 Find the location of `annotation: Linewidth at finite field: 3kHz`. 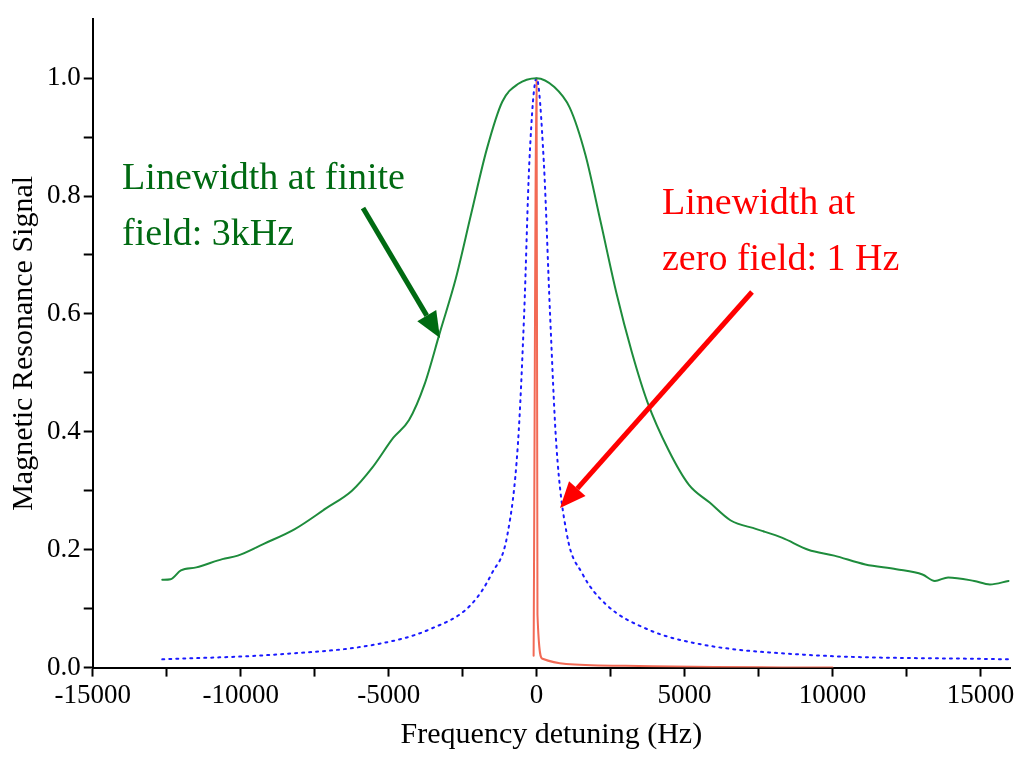

annotation: Linewidth at finite field: 3kHz is located at coordinates (264, 204).